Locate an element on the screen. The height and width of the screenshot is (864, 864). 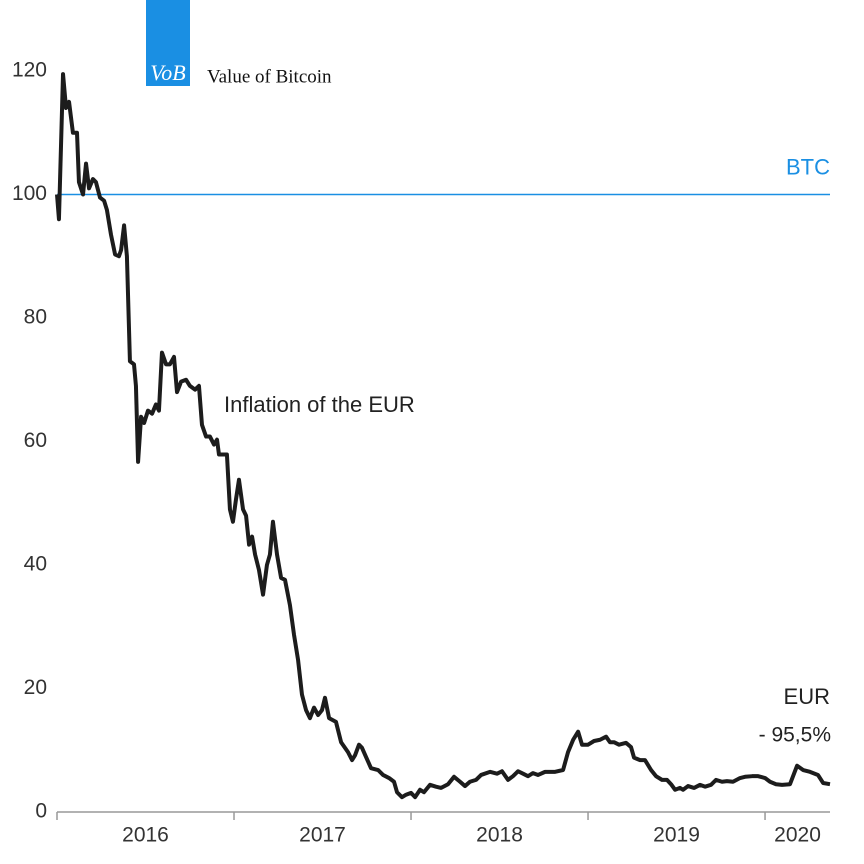
annotation: Inflation of the EUR is located at coordinates (319, 404).